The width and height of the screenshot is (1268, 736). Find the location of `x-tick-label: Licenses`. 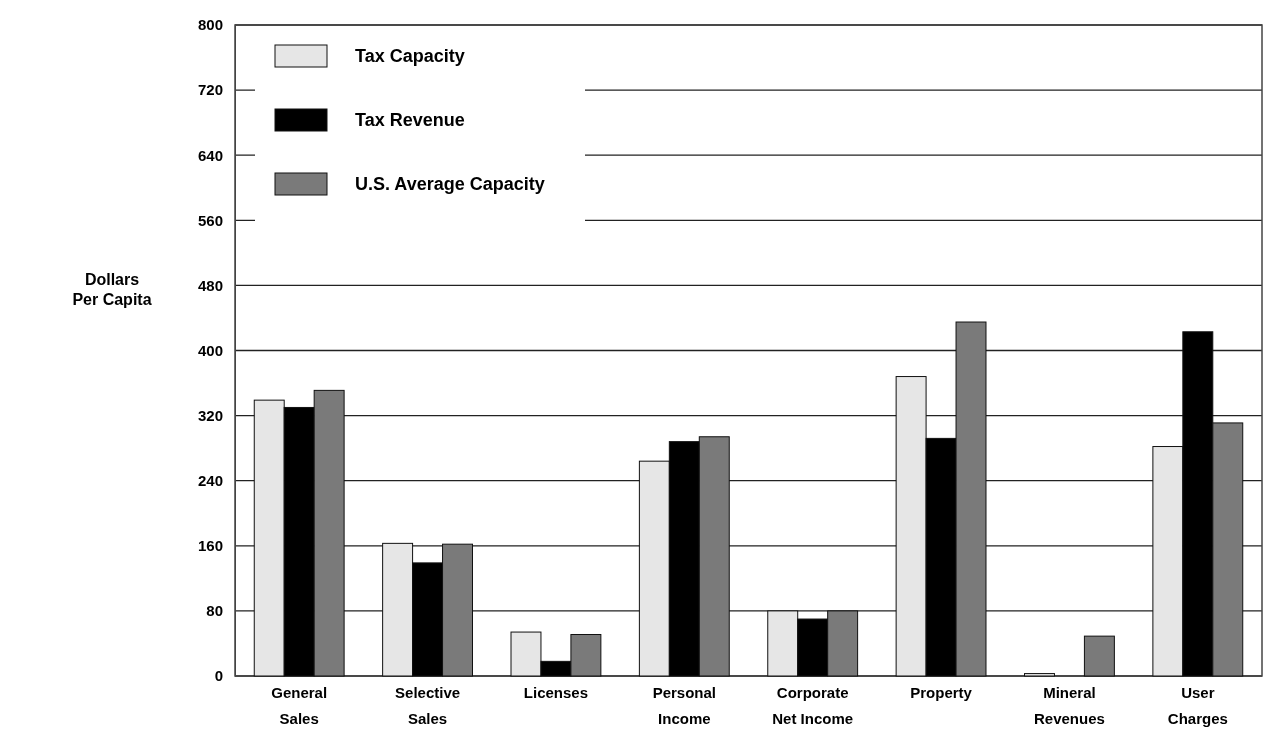

x-tick-label: Licenses is located at coordinates (556, 692).